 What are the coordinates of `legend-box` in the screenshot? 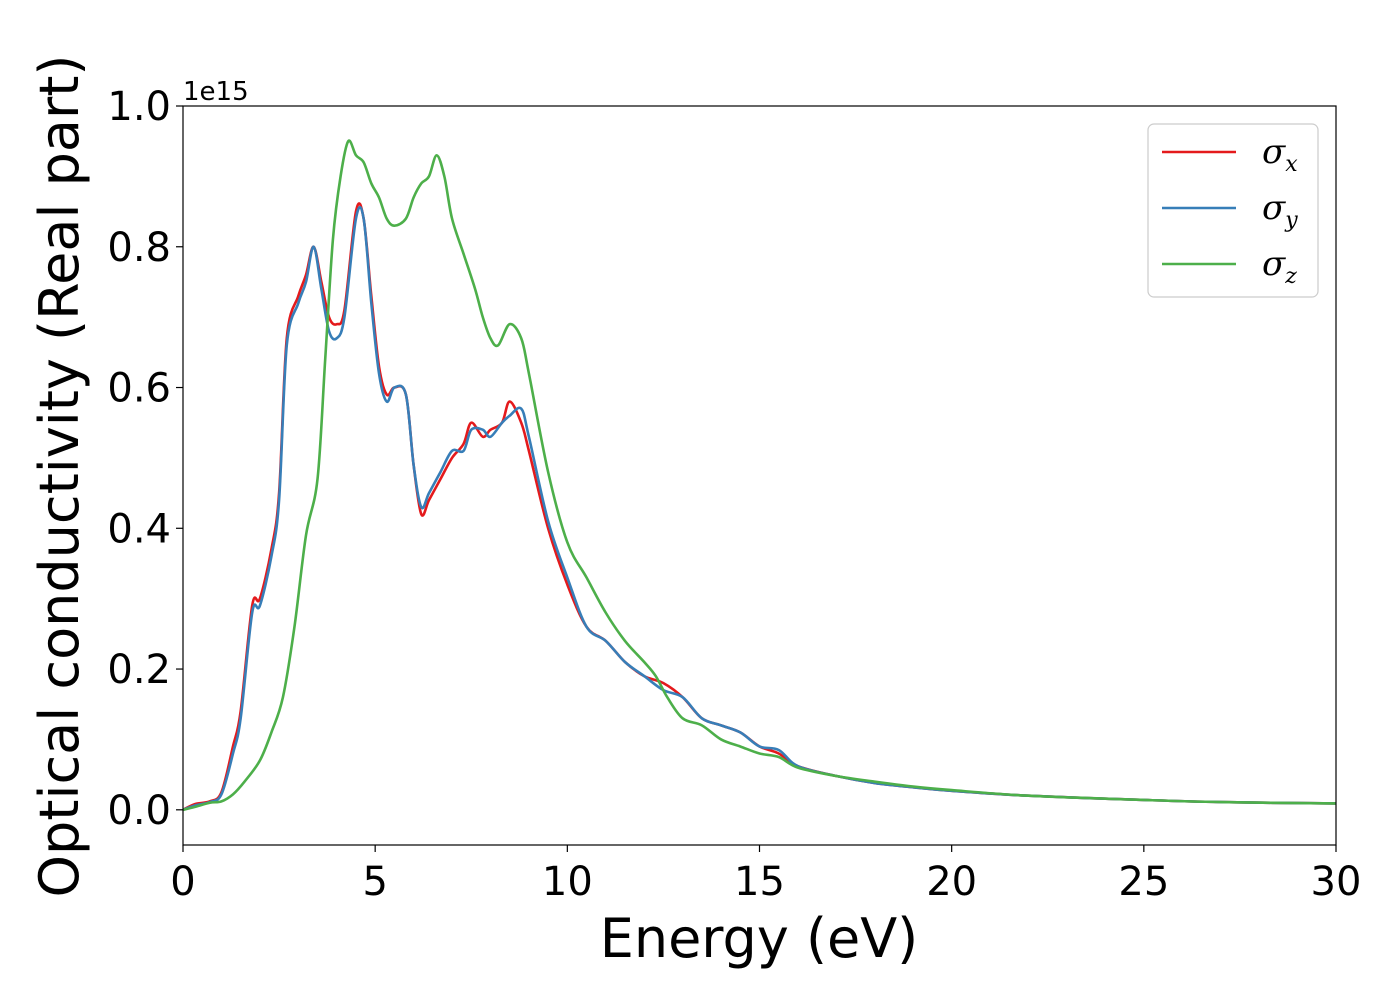 It's located at (1233, 210).